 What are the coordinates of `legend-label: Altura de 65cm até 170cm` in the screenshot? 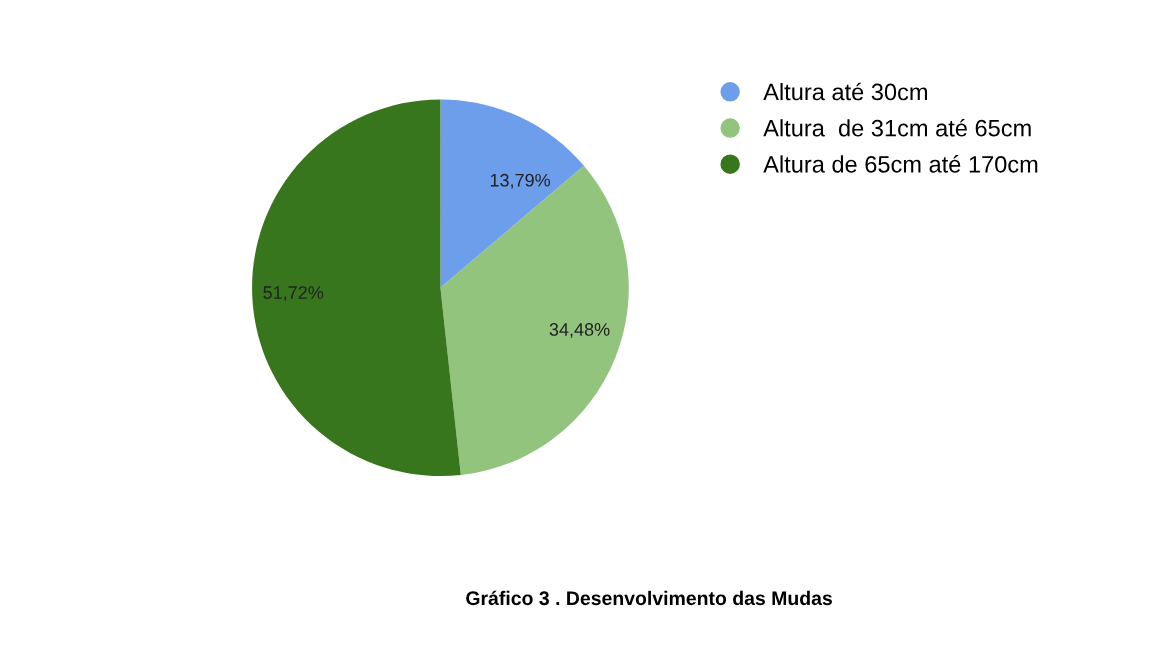 It's located at (900, 164).